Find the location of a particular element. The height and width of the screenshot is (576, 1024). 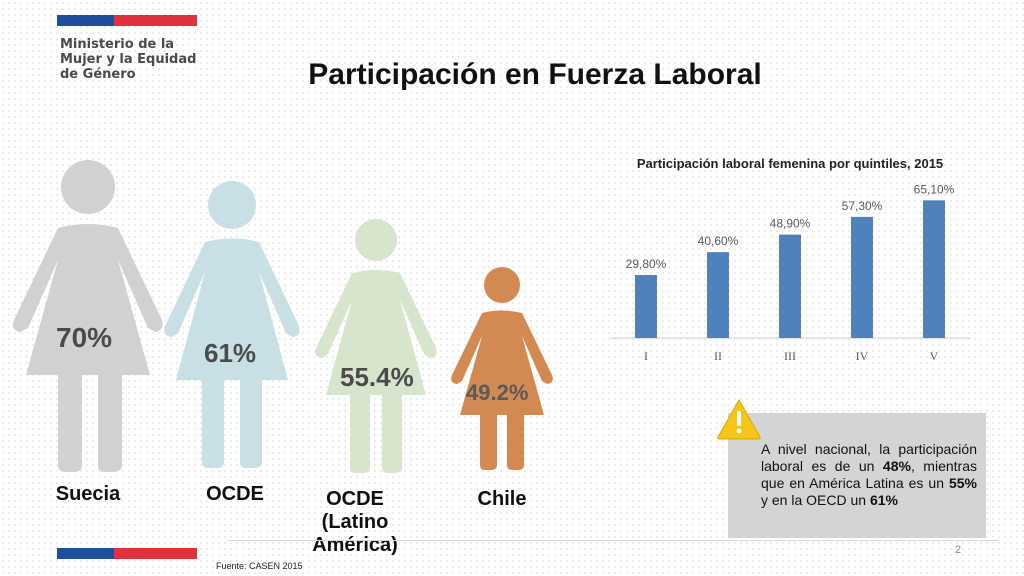

note-part-3: y en la OECD un is located at coordinates (815, 500).